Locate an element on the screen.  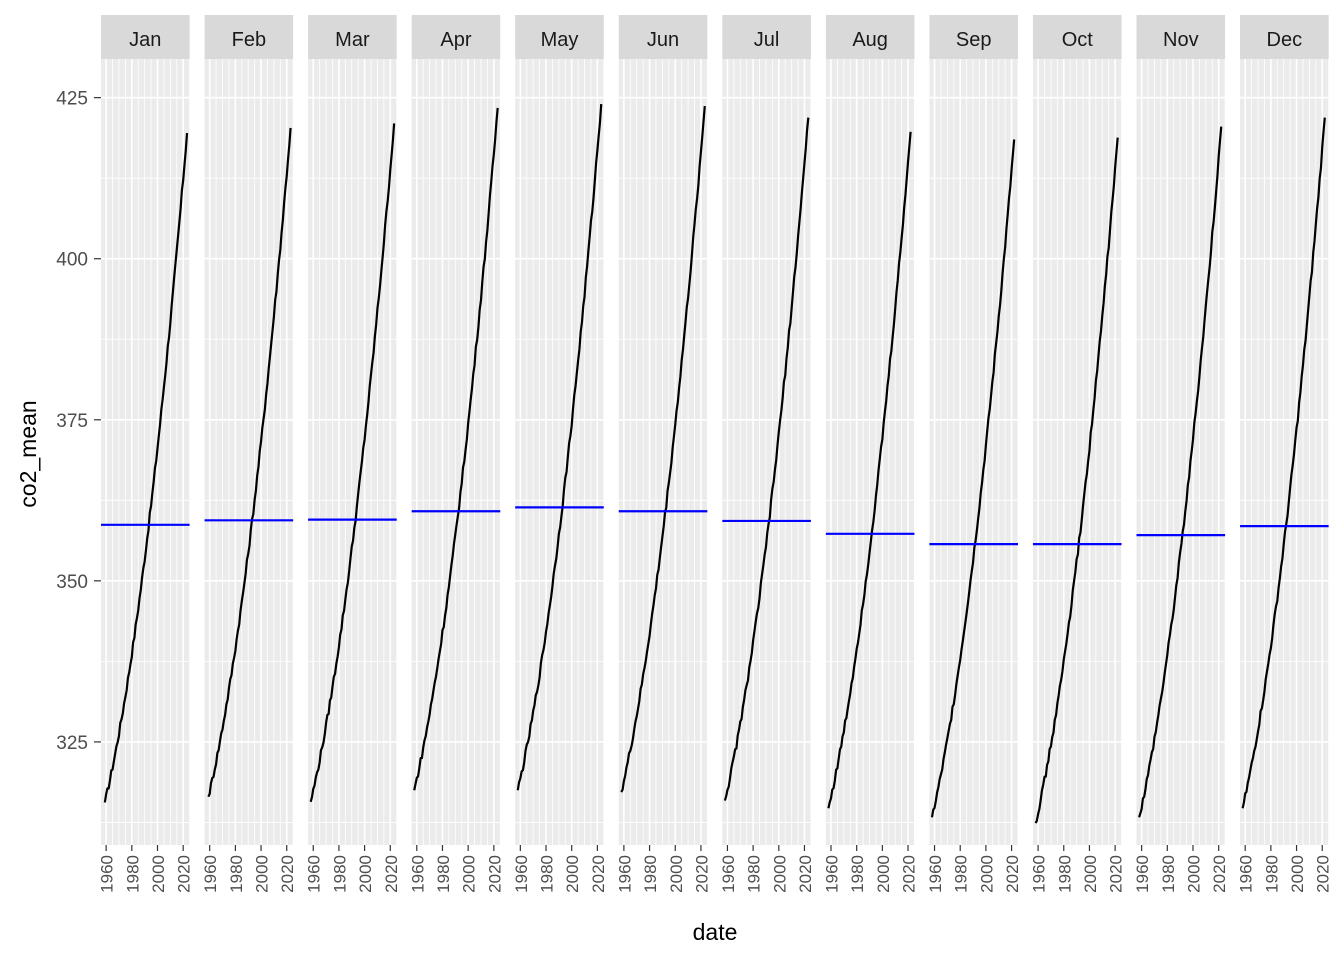
facet-strip-label: Jun is located at coordinates (663, 40).